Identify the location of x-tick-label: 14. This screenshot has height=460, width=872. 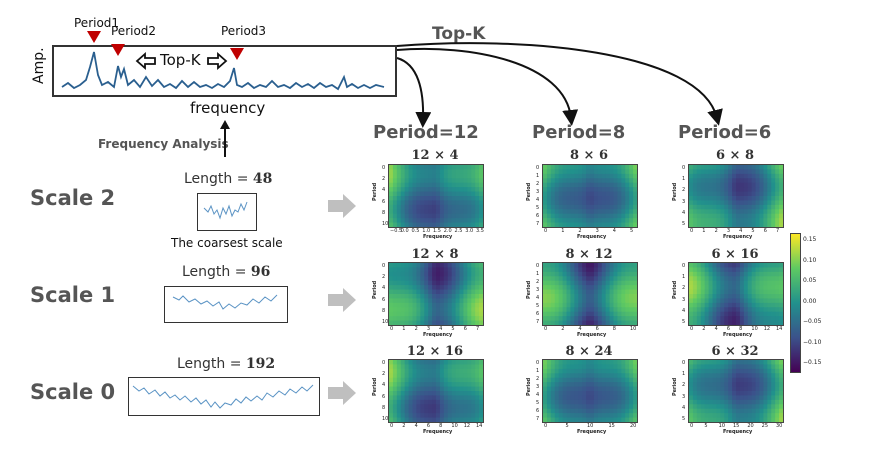
(779, 329).